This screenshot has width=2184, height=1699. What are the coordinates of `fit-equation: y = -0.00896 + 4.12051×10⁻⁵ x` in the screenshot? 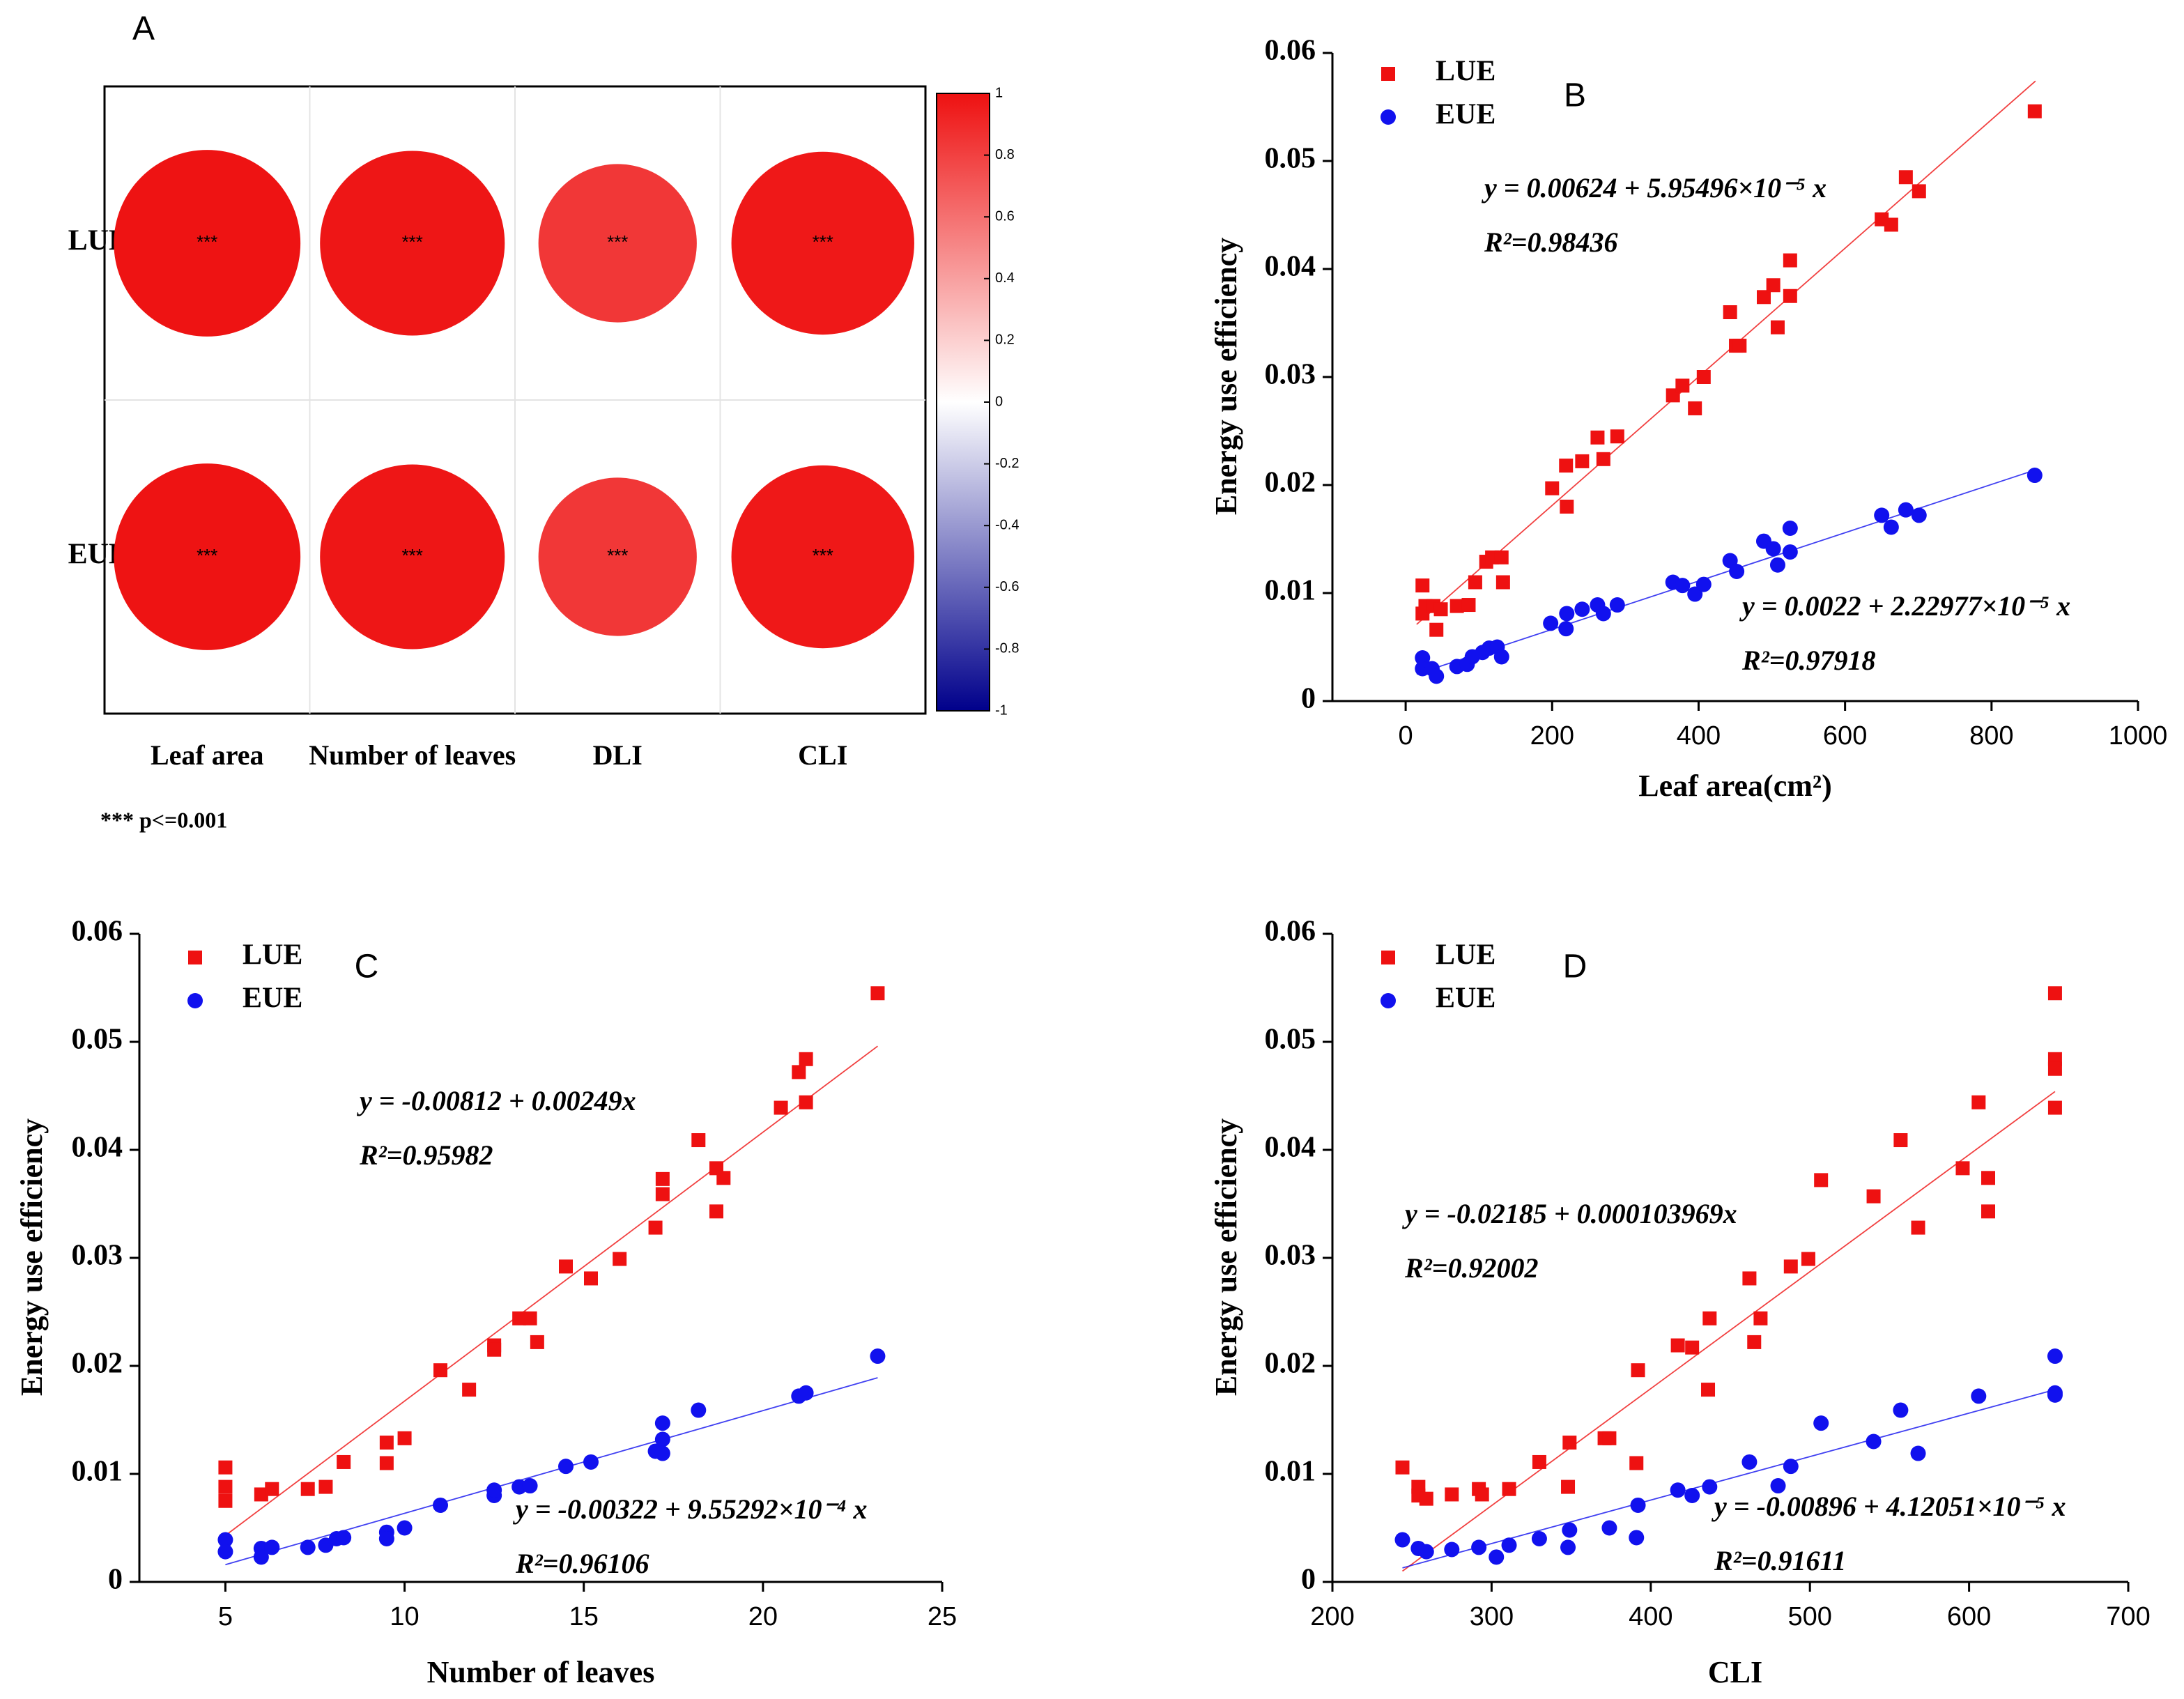 It's located at (1889, 1506).